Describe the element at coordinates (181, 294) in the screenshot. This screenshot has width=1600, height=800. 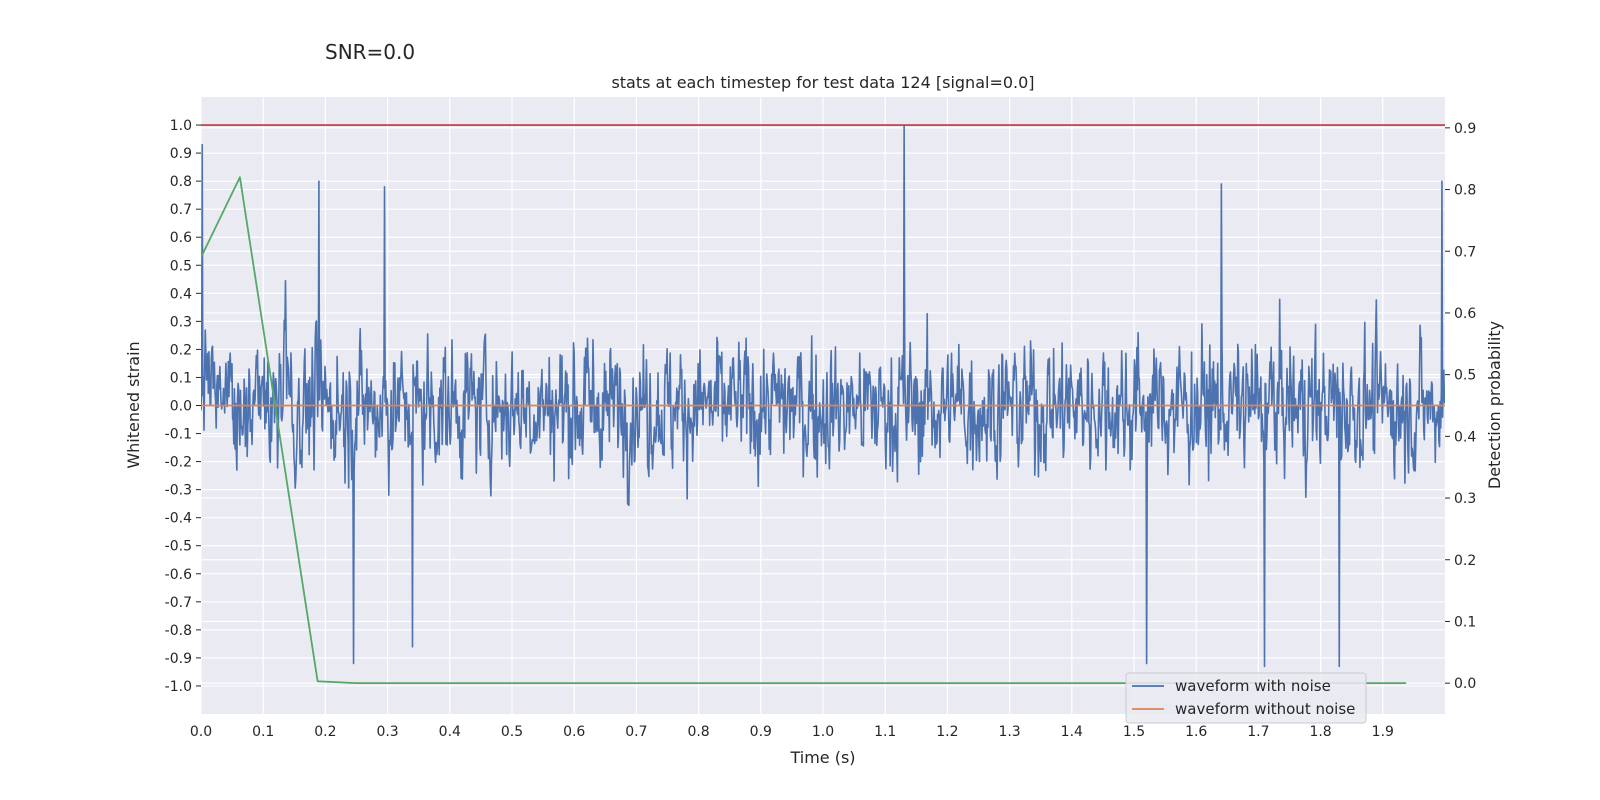
I see `y-tick-label: 0.4` at that location.